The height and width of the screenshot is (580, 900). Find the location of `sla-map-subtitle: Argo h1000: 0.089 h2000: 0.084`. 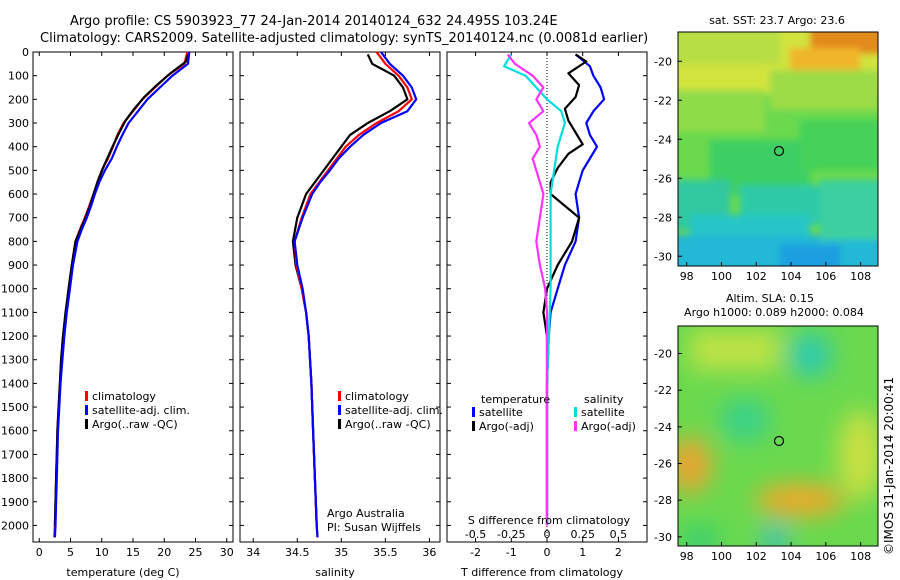

sla-map-subtitle: Argo h1000: 0.089 h2000: 0.084 is located at coordinates (774, 312).